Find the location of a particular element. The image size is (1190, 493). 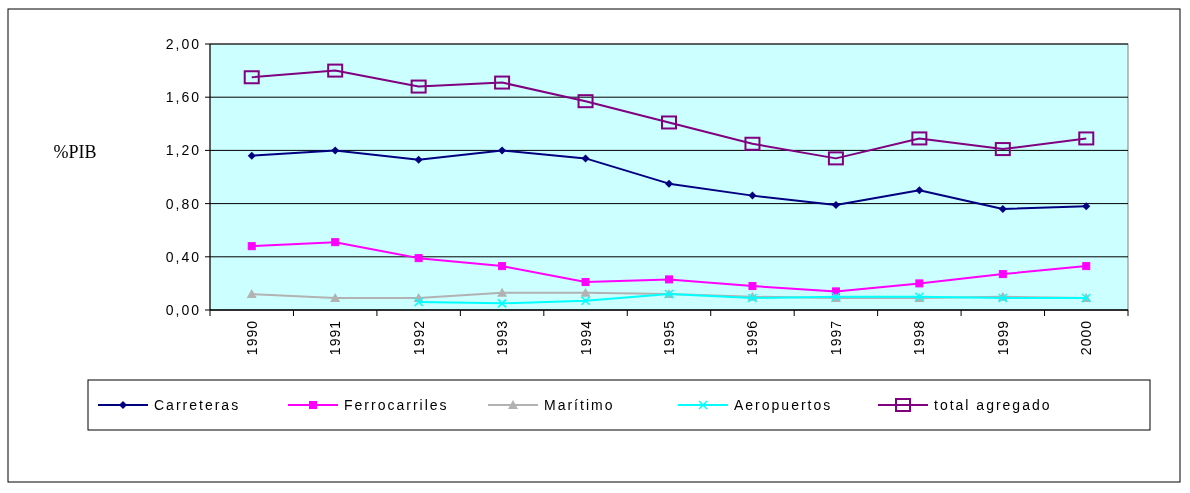

x-tick-label: 1999 is located at coordinates (1002, 338).